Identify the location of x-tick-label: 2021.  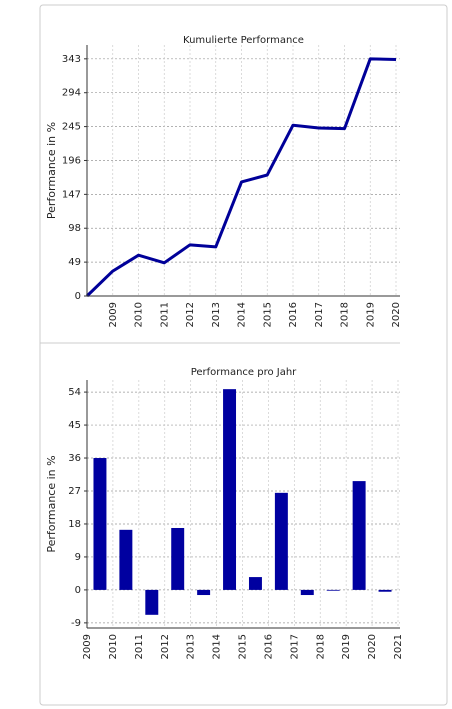
(398, 646).